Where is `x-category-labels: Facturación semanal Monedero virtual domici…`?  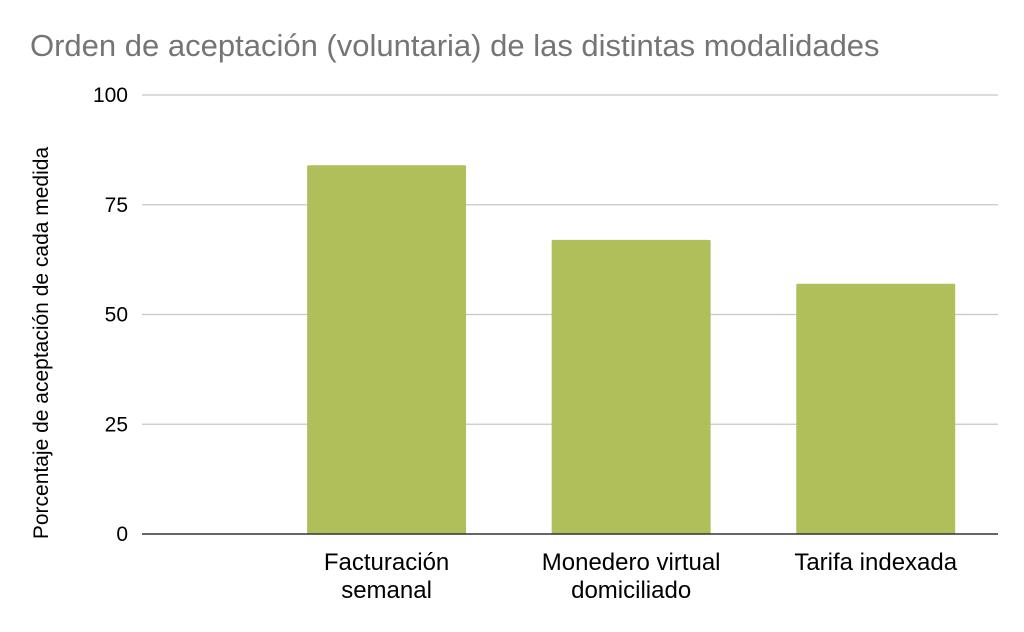
x-category-labels: Facturación semanal Monedero virtual domici… is located at coordinates (641, 576).